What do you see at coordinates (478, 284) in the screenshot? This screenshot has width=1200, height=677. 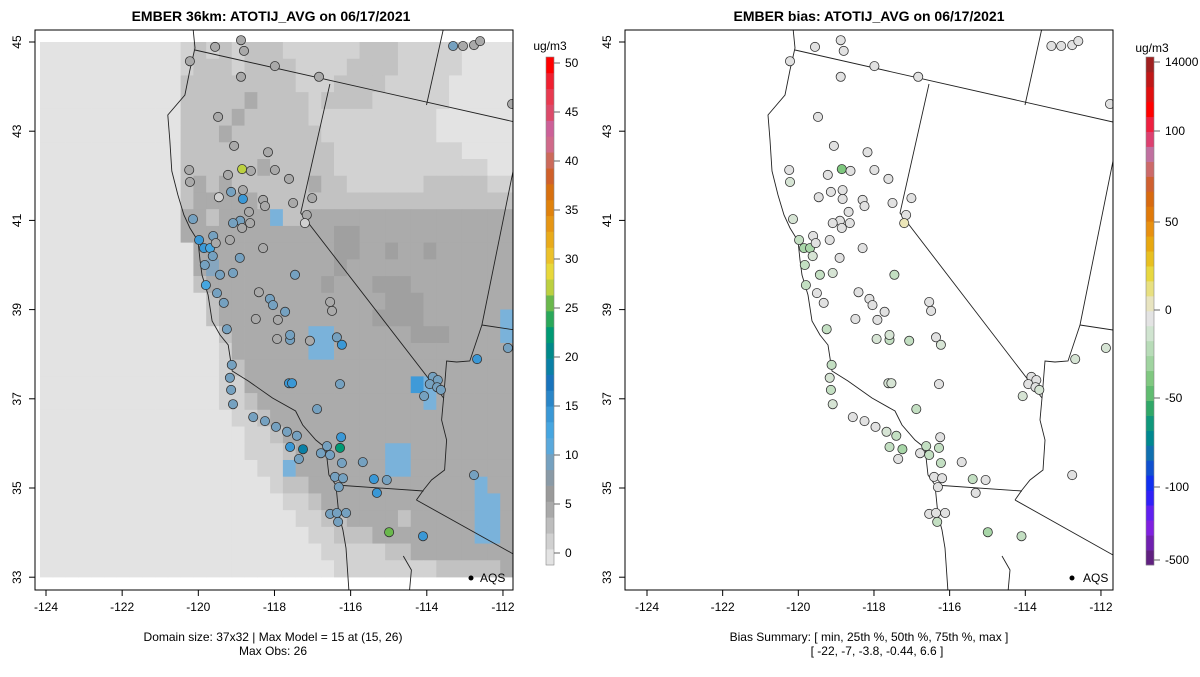 I see `state-border-ut` at bounding box center [478, 284].